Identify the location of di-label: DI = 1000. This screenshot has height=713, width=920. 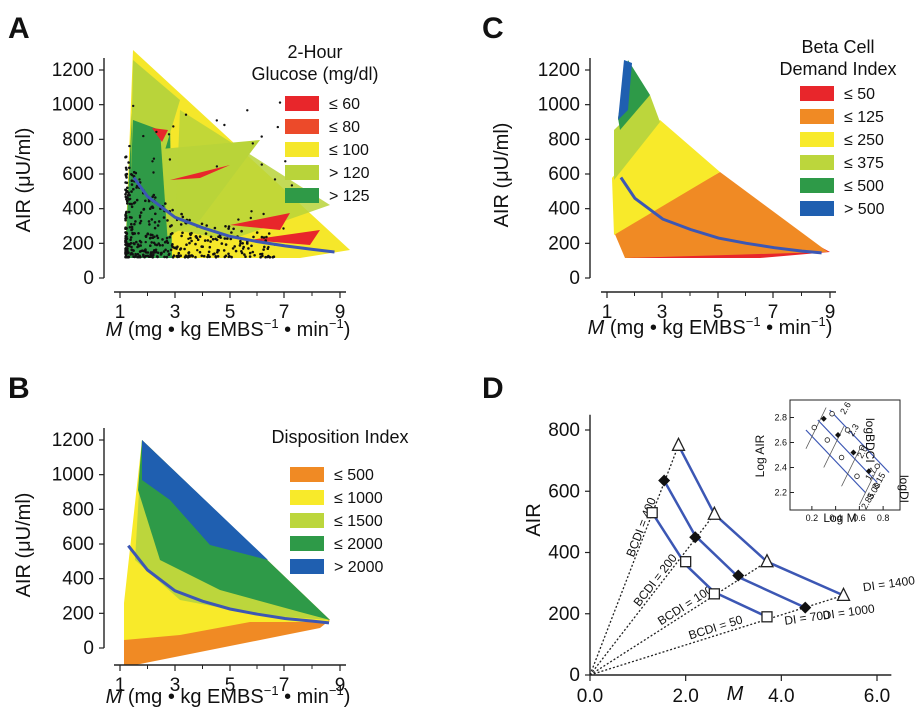
(849, 611).